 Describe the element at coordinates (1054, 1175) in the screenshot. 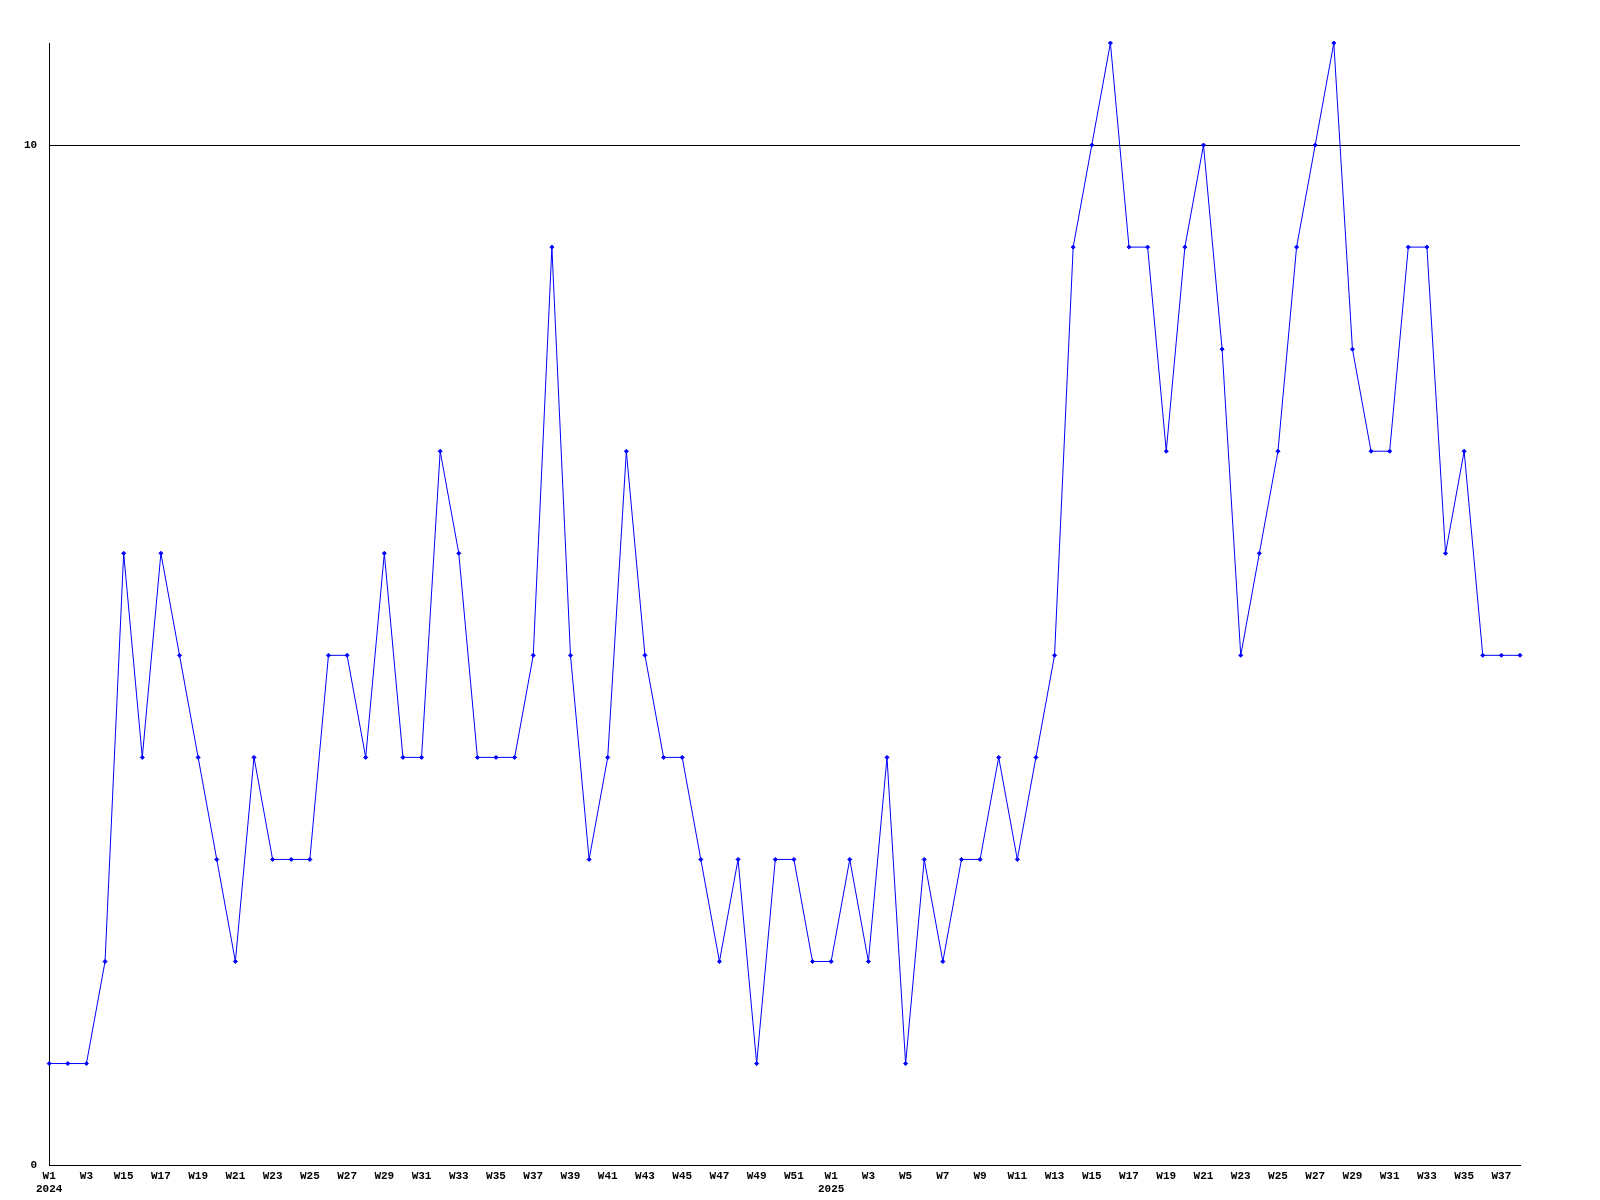

I see `x-tick-label: W13` at that location.